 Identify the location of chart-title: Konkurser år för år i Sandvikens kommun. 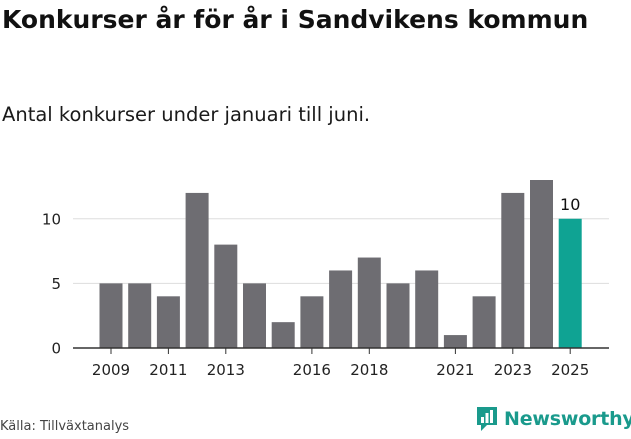
(295, 19).